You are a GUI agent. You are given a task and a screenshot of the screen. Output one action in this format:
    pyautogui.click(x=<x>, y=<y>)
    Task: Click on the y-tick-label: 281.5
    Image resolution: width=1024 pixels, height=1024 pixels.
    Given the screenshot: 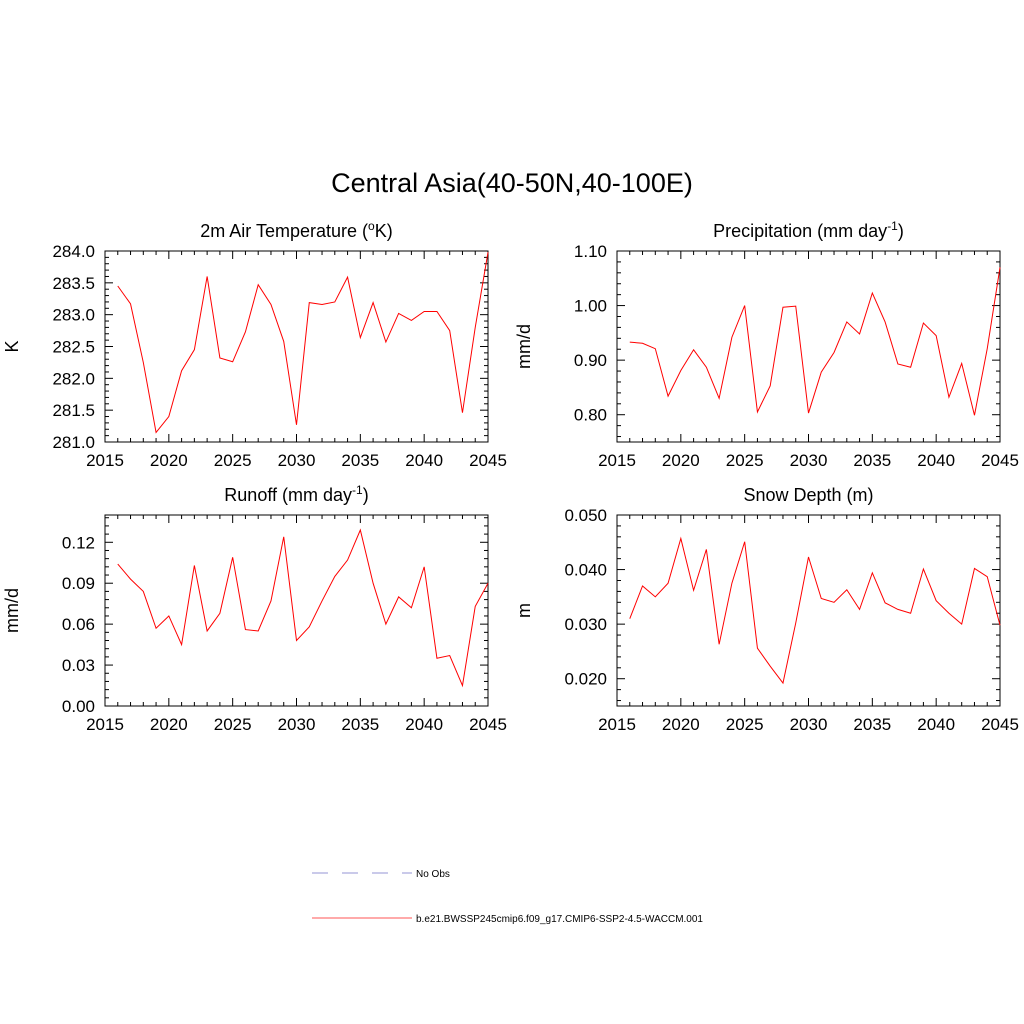 What is the action you would take?
    pyautogui.click(x=73, y=410)
    